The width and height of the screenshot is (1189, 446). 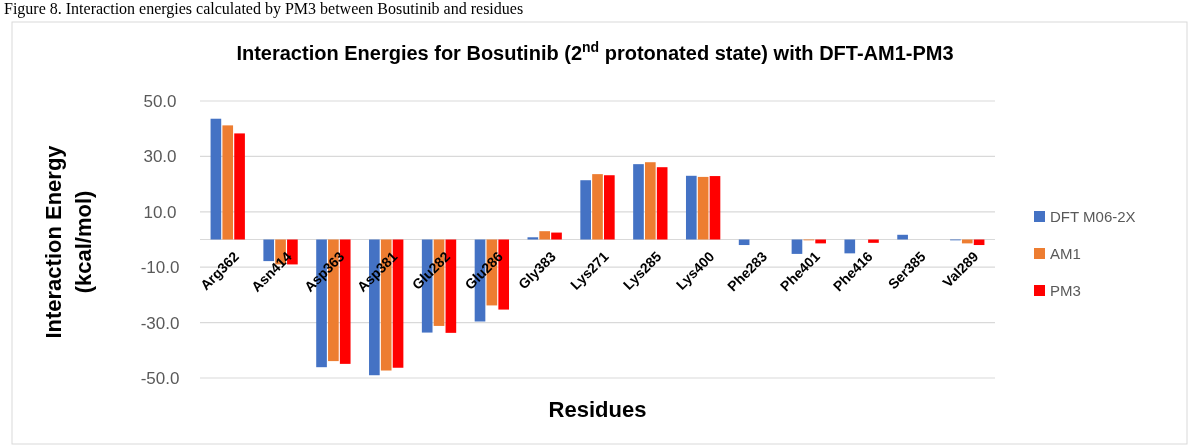 I want to click on x-axis-title: Residues, so click(x=597, y=409).